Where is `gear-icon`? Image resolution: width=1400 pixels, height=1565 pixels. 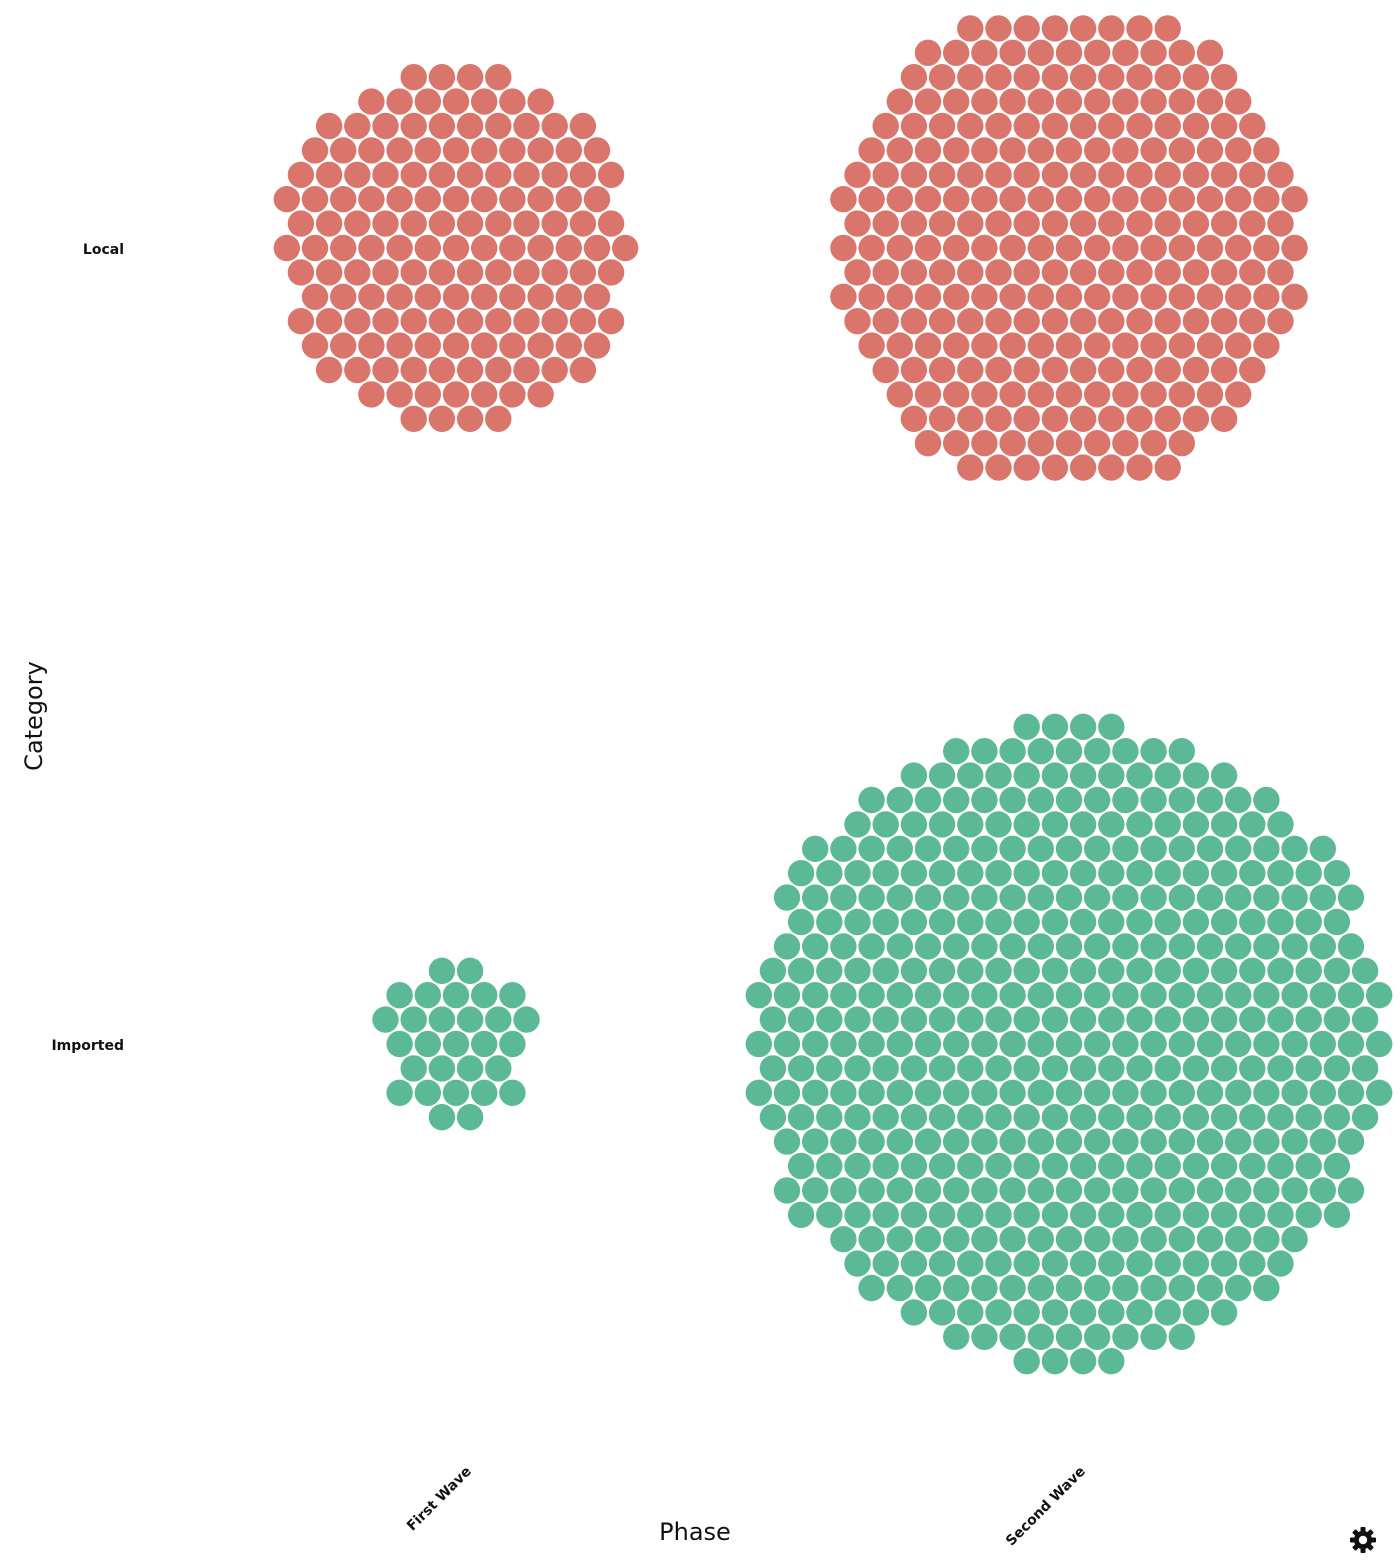 gear-icon is located at coordinates (1363, 1540).